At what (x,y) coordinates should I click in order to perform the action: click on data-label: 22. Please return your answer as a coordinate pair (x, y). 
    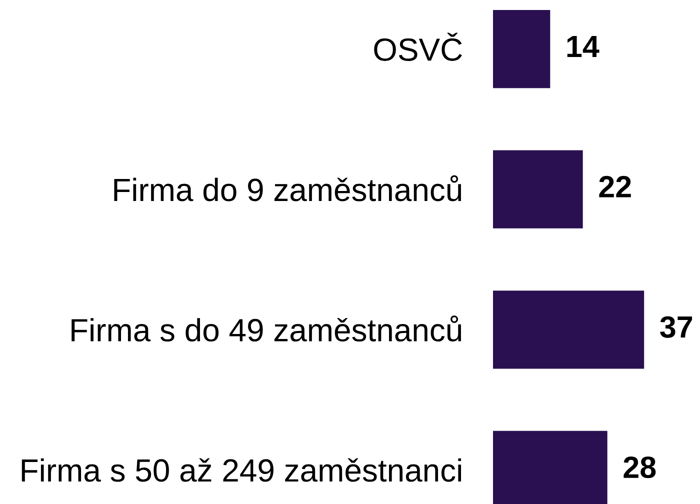
    Looking at the image, I should click on (615, 187).